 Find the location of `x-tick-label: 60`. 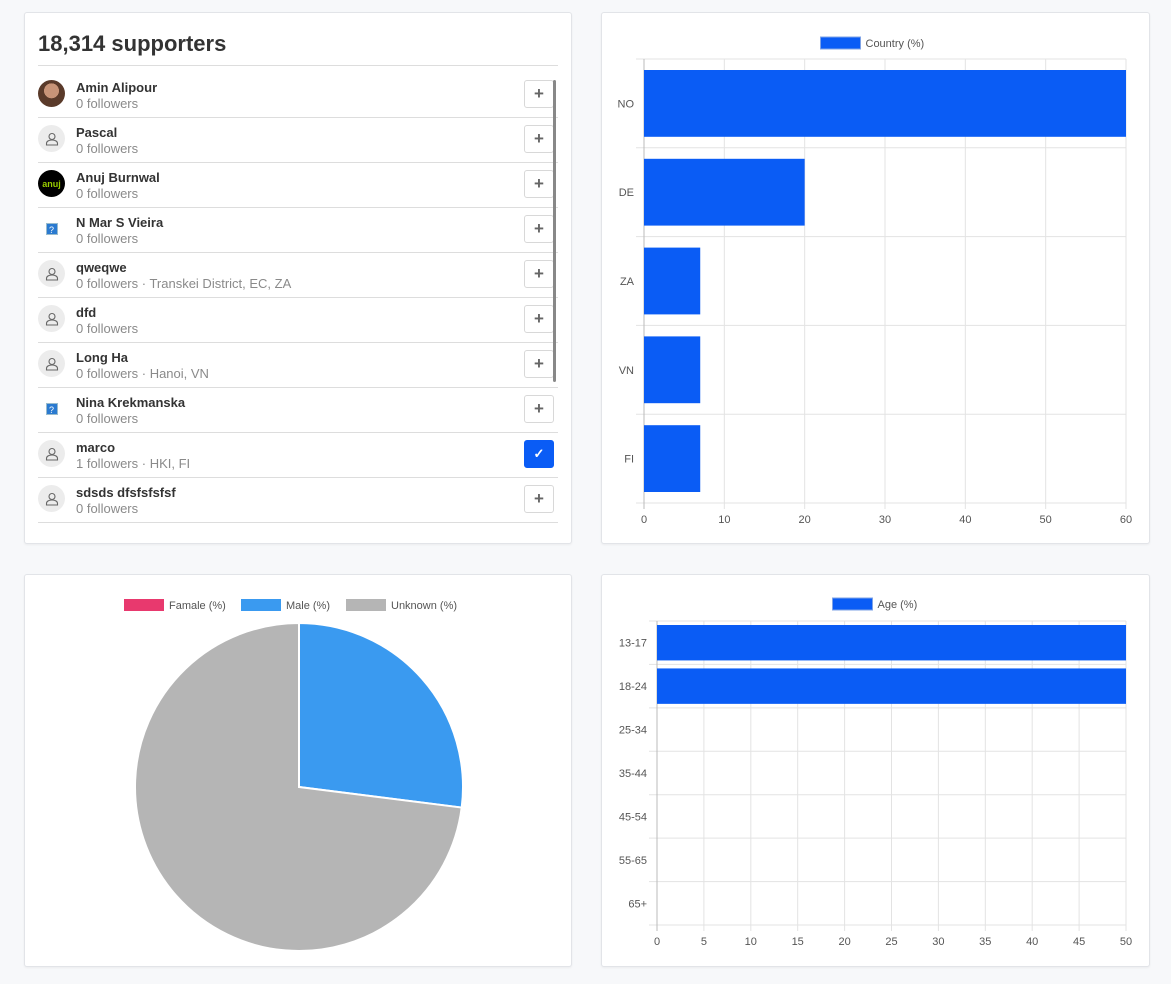

x-tick-label: 60 is located at coordinates (1126, 520).